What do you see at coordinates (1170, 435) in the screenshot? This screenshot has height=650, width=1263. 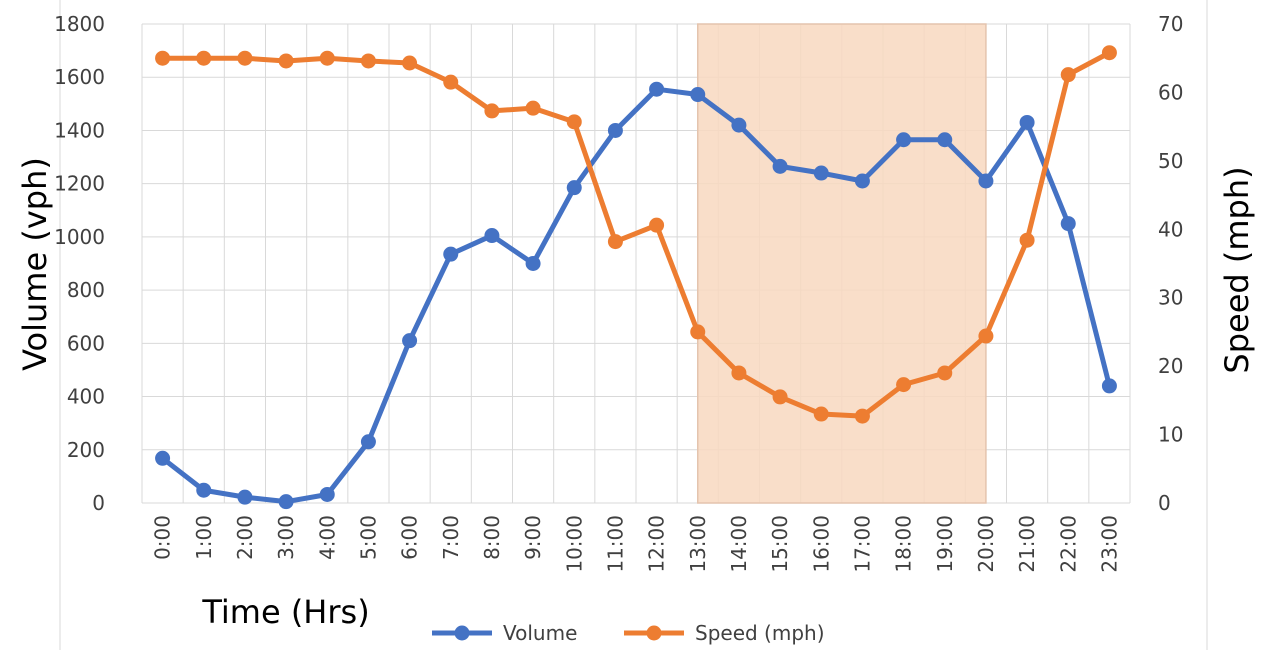 I see `y2-tick-label: 10` at bounding box center [1170, 435].